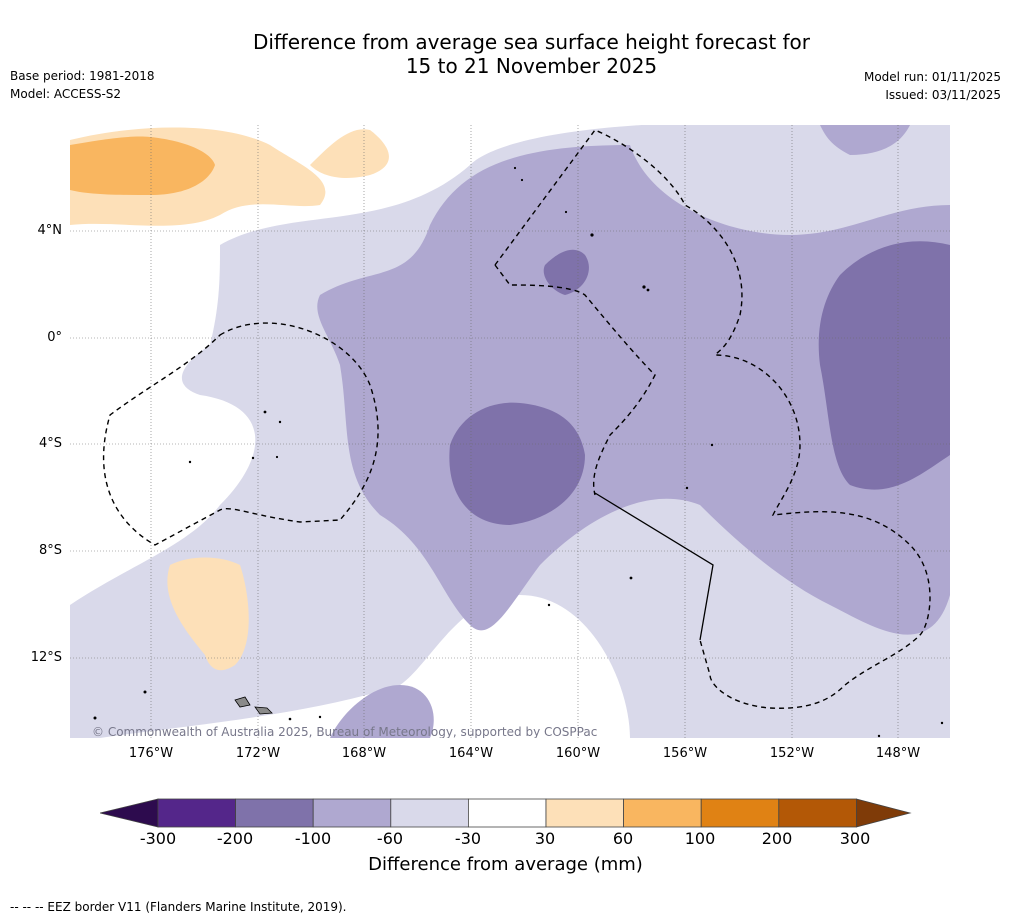 The width and height of the screenshot is (1011, 919). What do you see at coordinates (151, 753) in the screenshot?
I see `lon-label-176w: 176°W` at bounding box center [151, 753].